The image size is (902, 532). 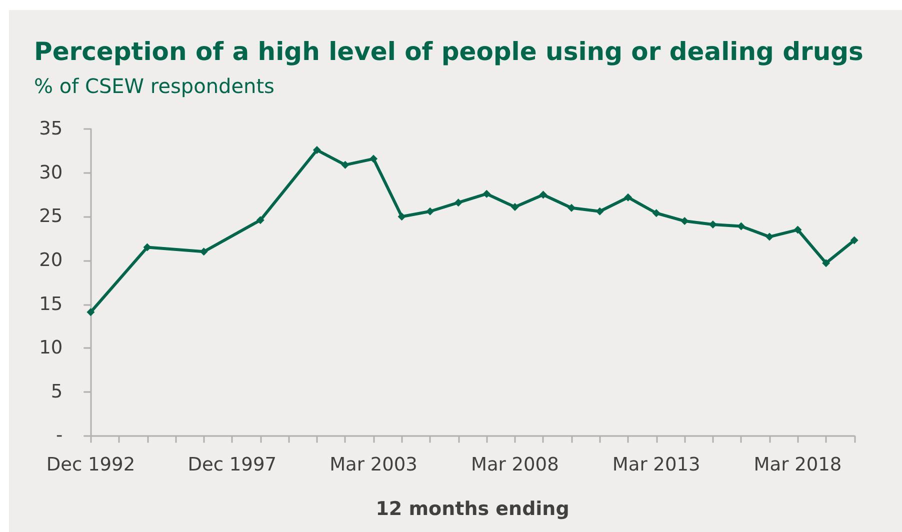 What do you see at coordinates (656, 465) in the screenshot?
I see `x-tick-label: Mar 2013` at bounding box center [656, 465].